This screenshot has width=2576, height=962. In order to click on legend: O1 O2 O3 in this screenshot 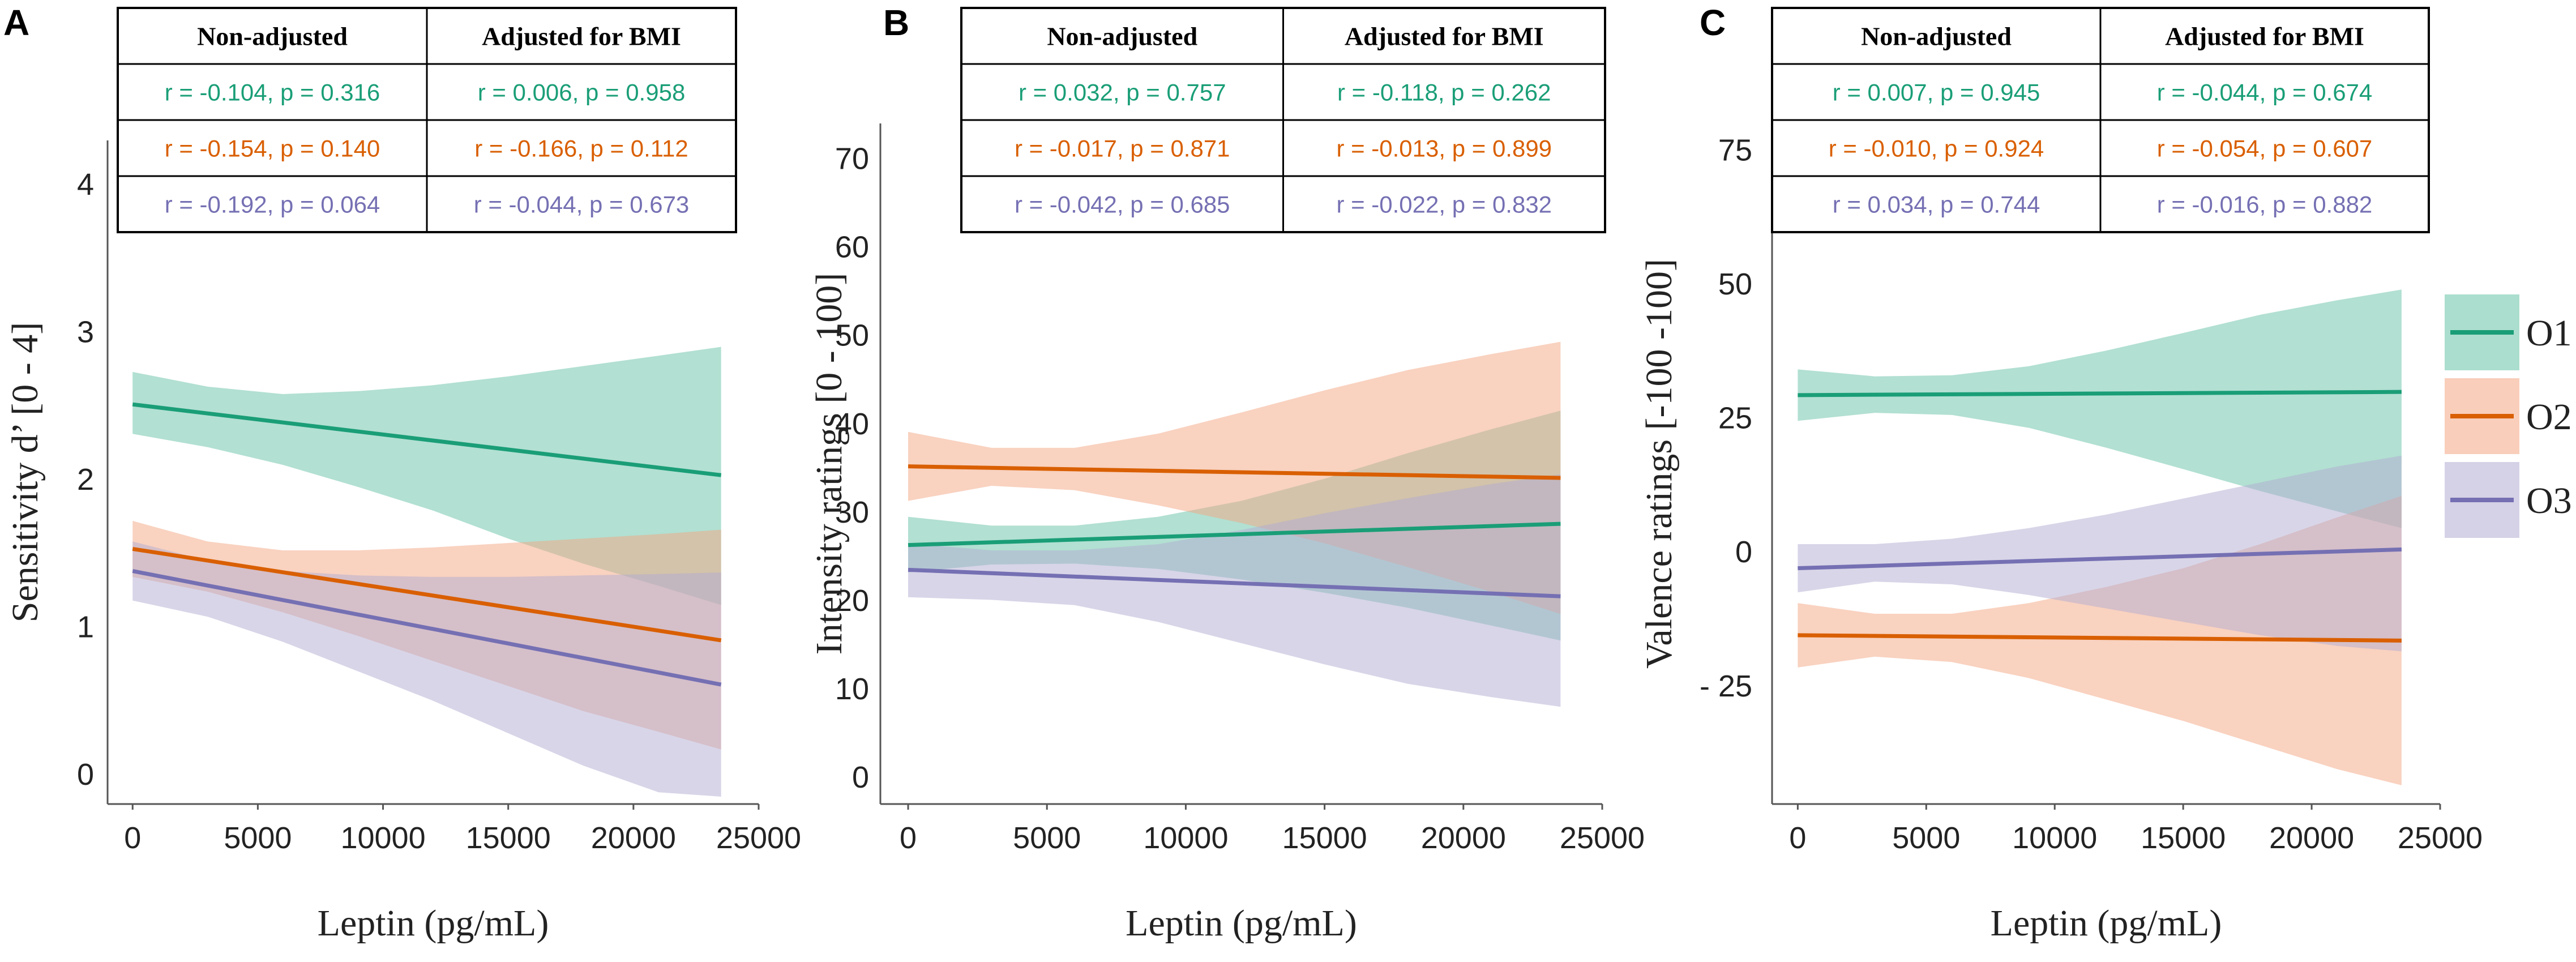, I will do `click(2508, 416)`.